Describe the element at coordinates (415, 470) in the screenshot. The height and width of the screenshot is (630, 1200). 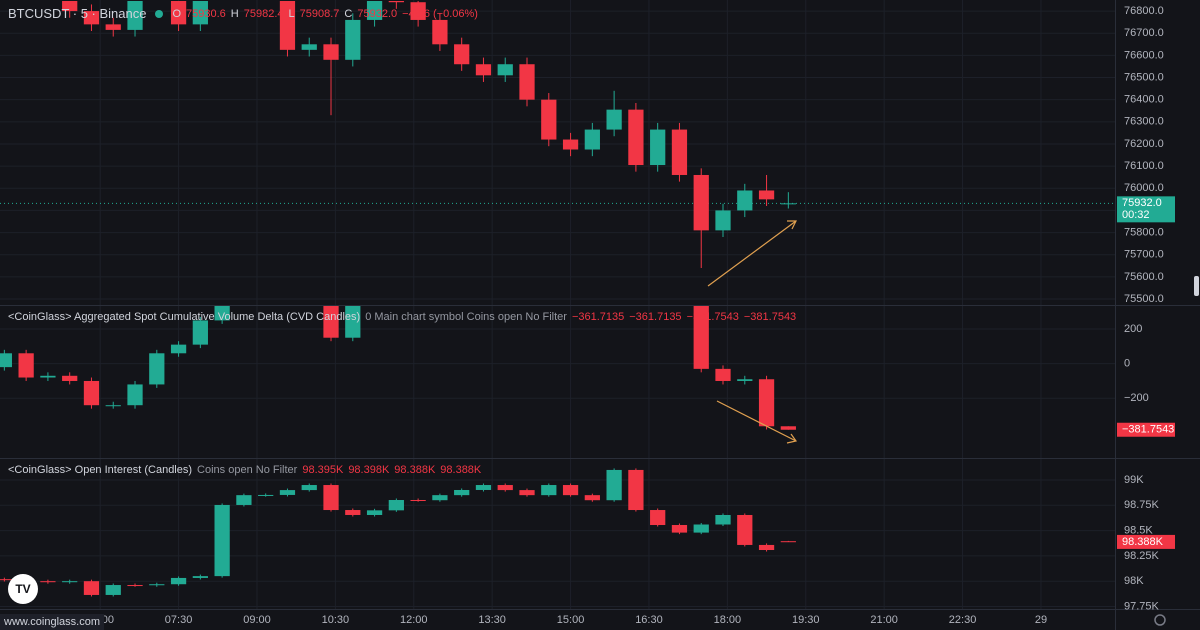
I see `indicator-value: 98.388K` at that location.